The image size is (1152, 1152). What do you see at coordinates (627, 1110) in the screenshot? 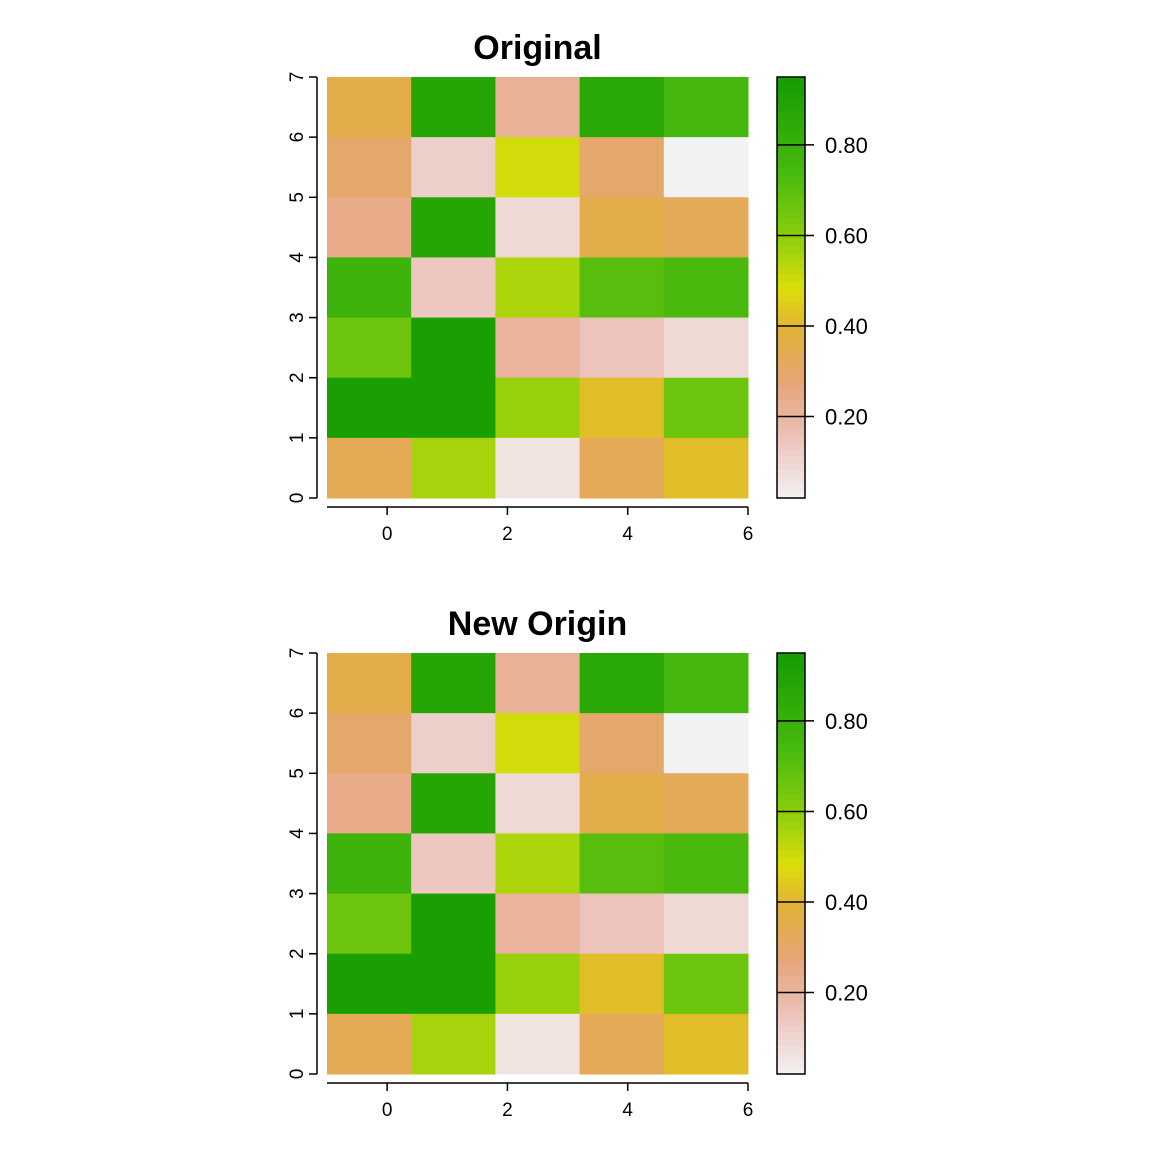
I see `x-tick-label: 4` at bounding box center [627, 1110].